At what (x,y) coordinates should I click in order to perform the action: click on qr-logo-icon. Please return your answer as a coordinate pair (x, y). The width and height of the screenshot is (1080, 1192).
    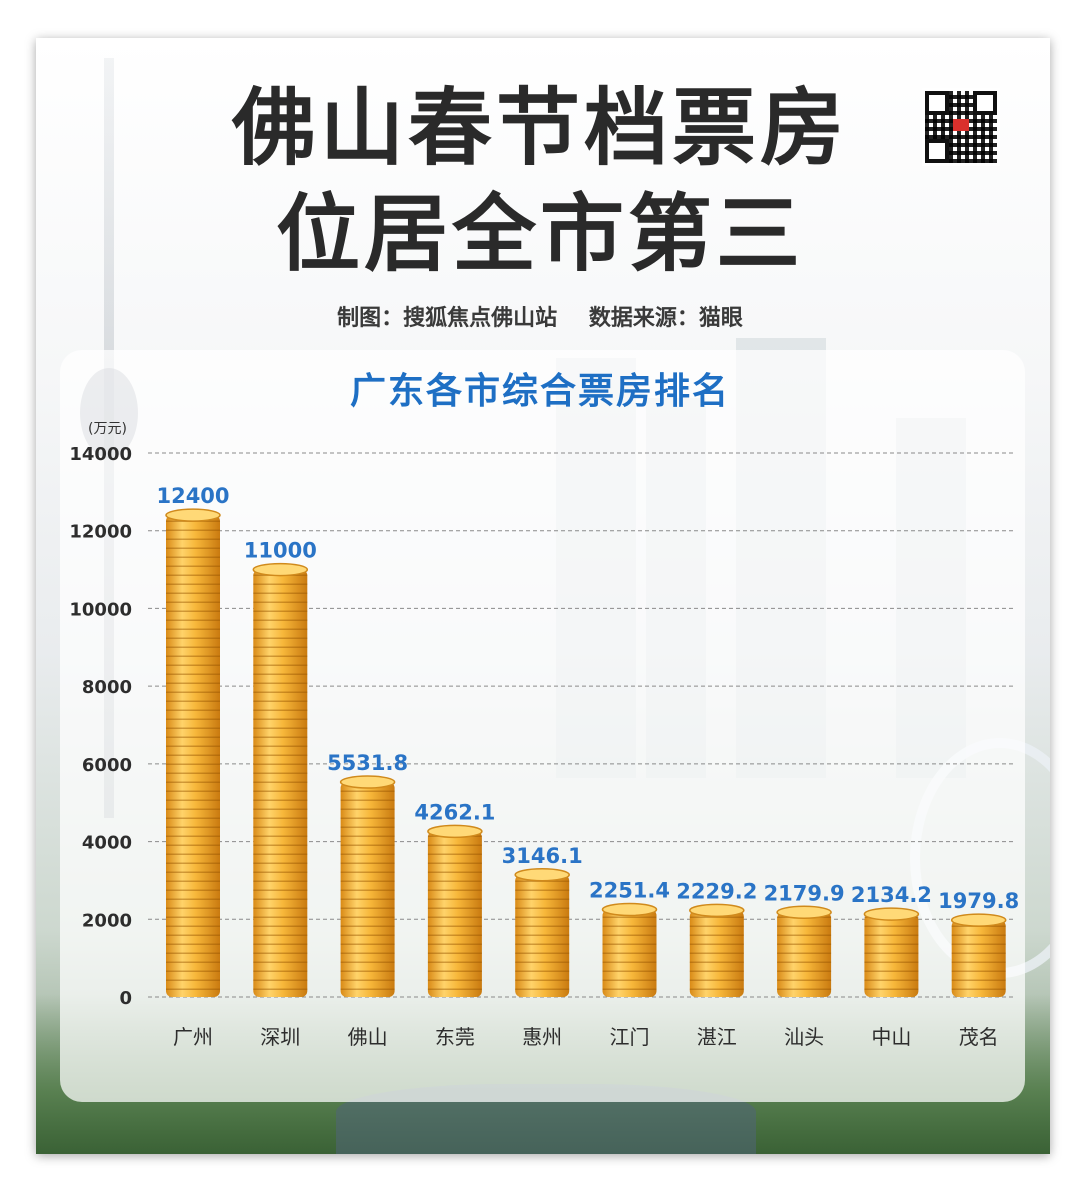
    Looking at the image, I should click on (961, 125).